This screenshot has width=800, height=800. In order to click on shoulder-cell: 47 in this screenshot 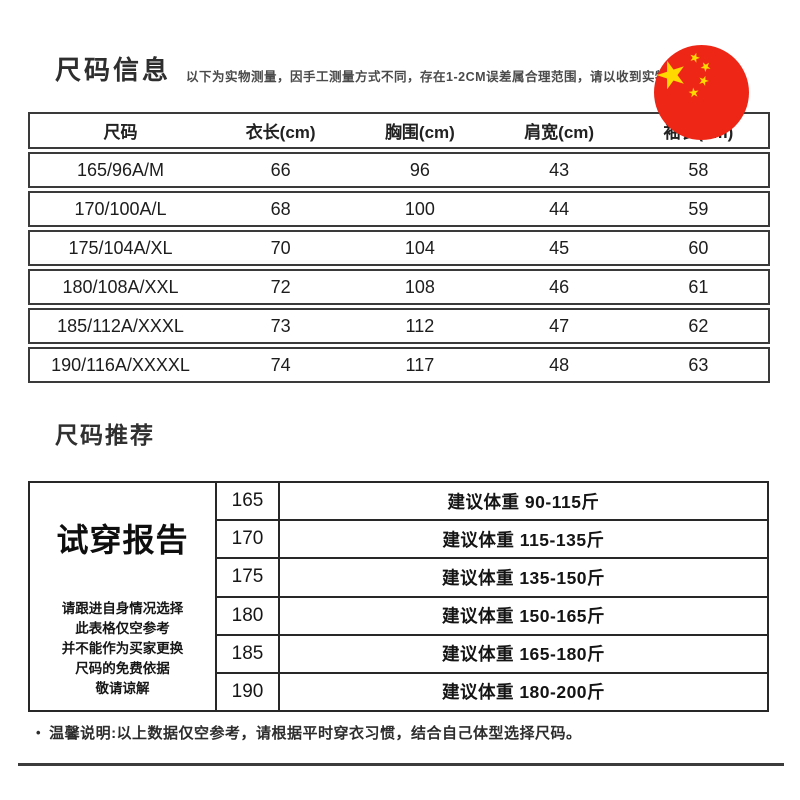, I will do `click(559, 325)`.